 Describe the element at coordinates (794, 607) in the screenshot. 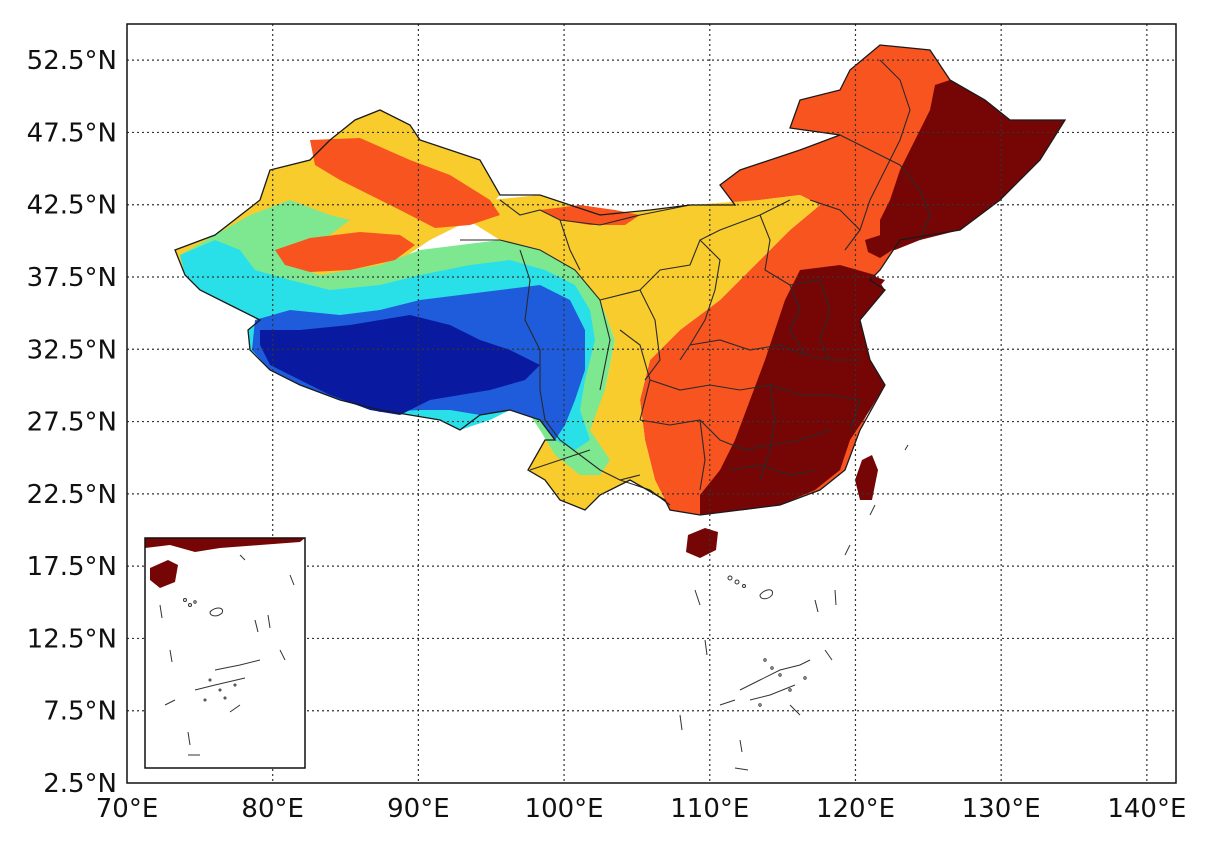

I see `south-china-sea-islands` at that location.